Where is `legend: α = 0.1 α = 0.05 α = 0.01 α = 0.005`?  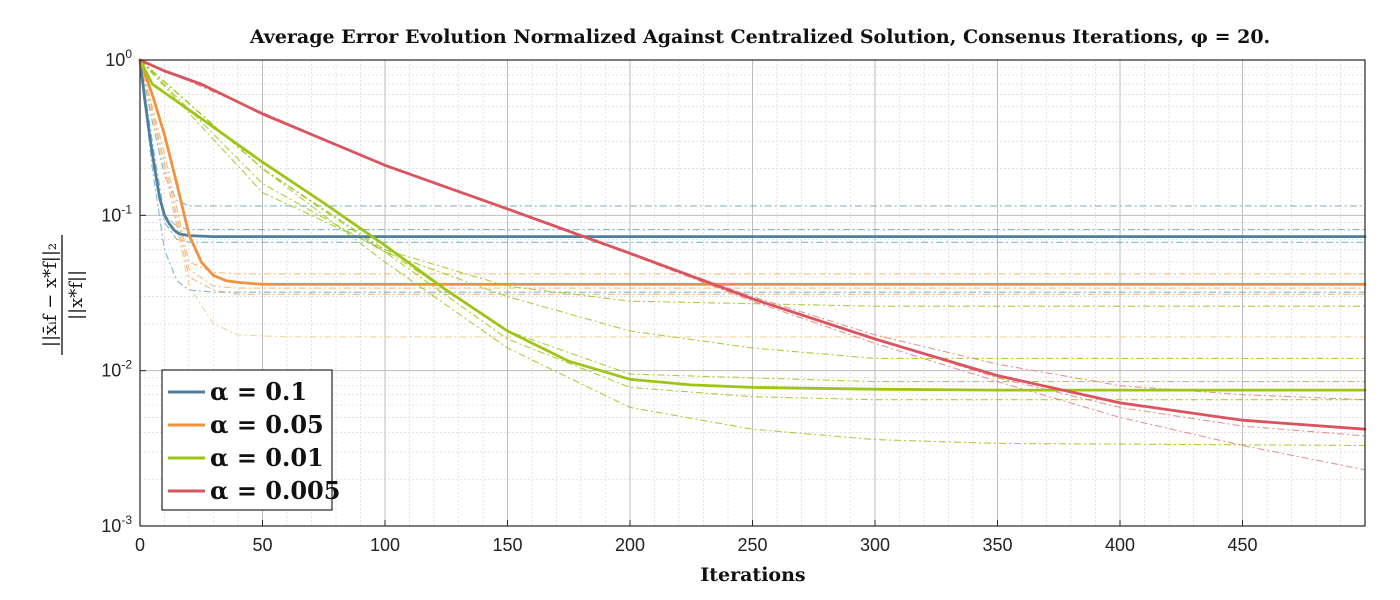
legend: α = 0.1 α = 0.05 α = 0.01 α = 0.005 is located at coordinates (250, 440).